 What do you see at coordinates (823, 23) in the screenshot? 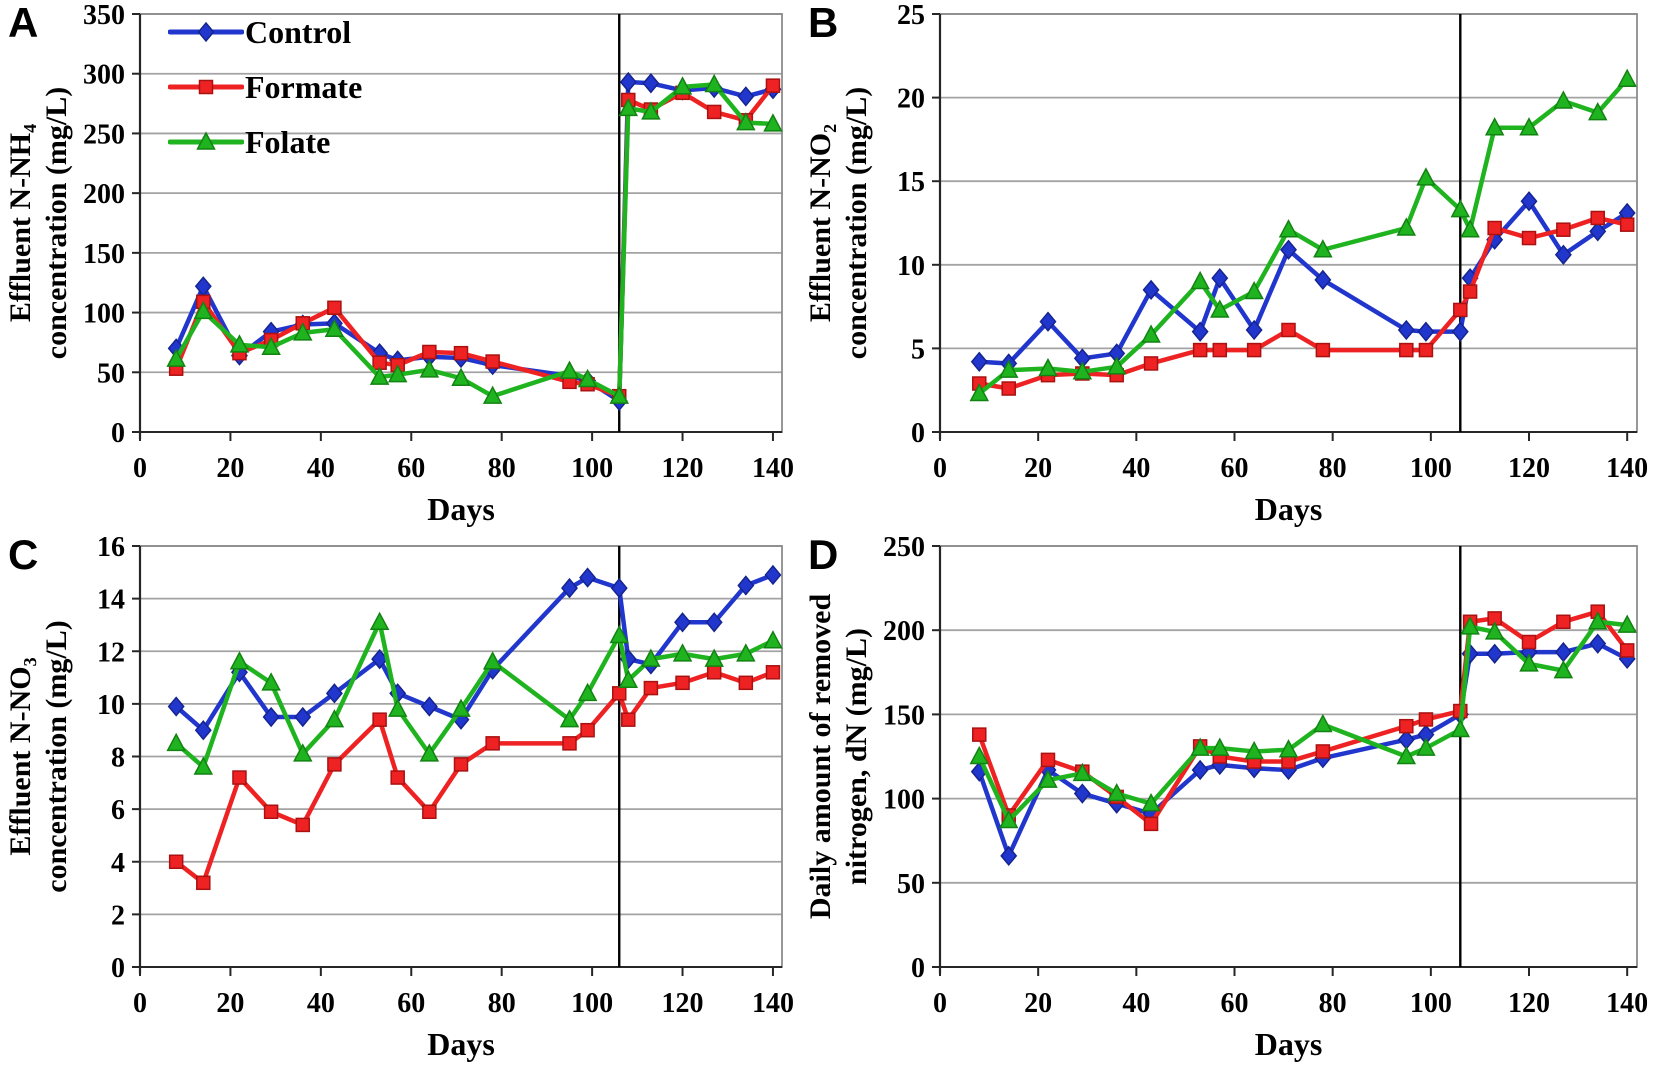
I see `panel-b-letter: B` at bounding box center [823, 23].